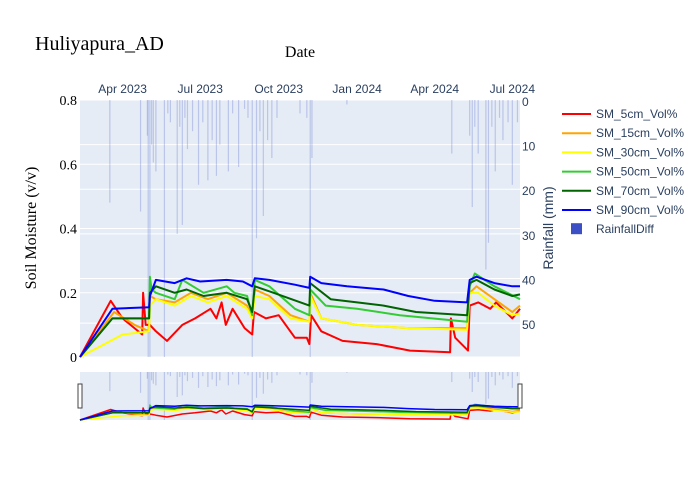 Image resolution: width=700 pixels, height=500 pixels. Describe the element at coordinates (201, 89) in the screenshot. I see `x-tick-label: Jul 2023` at that location.